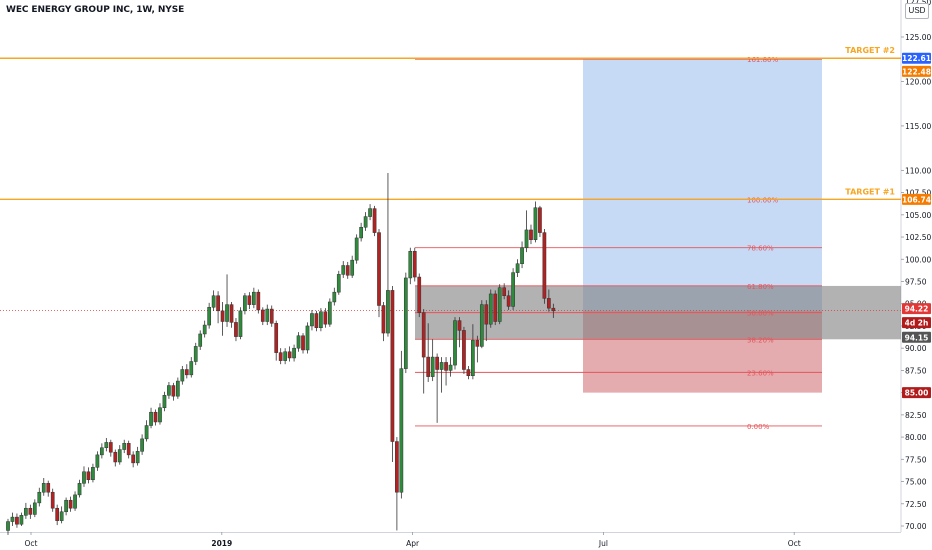 This screenshot has height=550, width=932. What do you see at coordinates (918, 259) in the screenshot?
I see `y-tick-label: 100.00` at bounding box center [918, 259].